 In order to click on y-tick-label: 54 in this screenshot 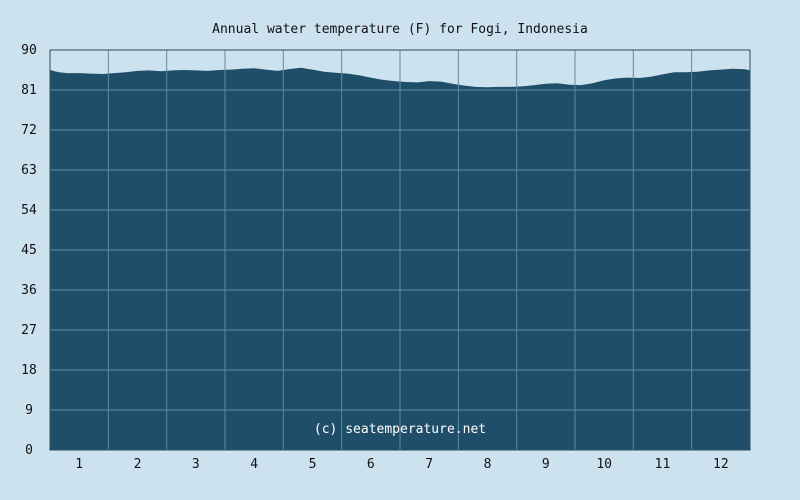, I will do `click(29, 210)`.